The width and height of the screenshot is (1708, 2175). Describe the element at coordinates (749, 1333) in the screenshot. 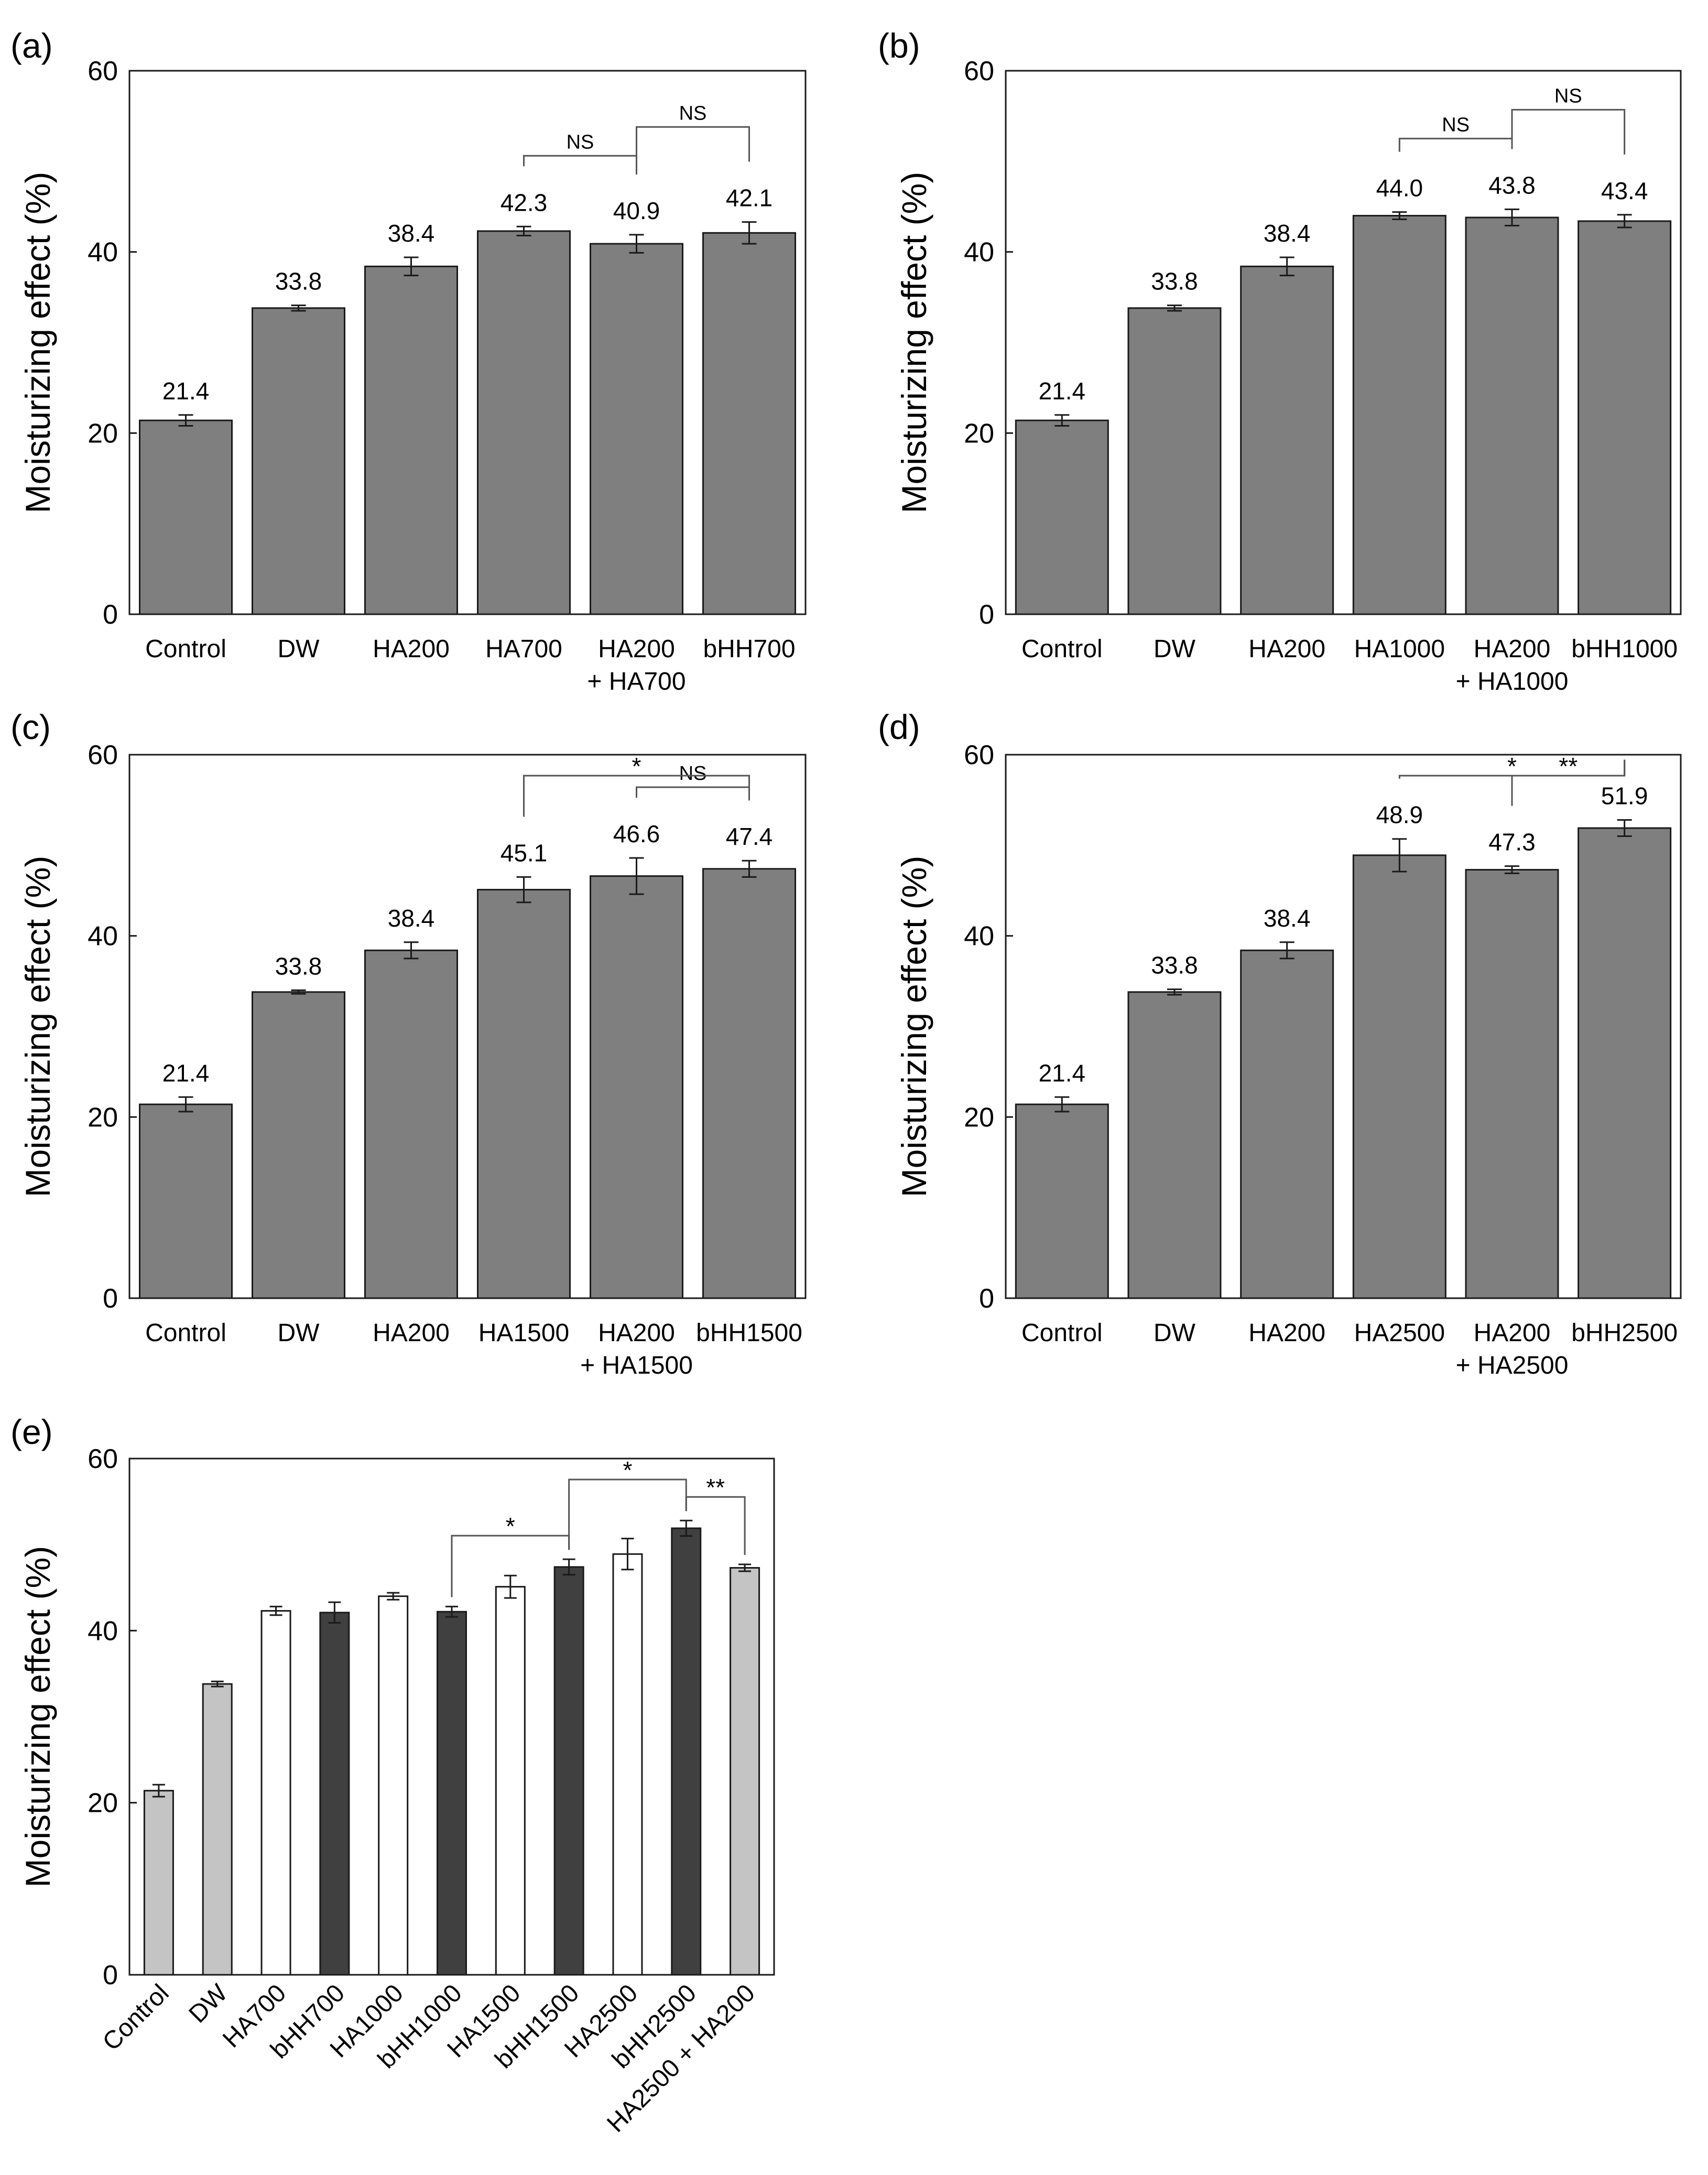

I see `x-tick-label: bHH1500` at that location.